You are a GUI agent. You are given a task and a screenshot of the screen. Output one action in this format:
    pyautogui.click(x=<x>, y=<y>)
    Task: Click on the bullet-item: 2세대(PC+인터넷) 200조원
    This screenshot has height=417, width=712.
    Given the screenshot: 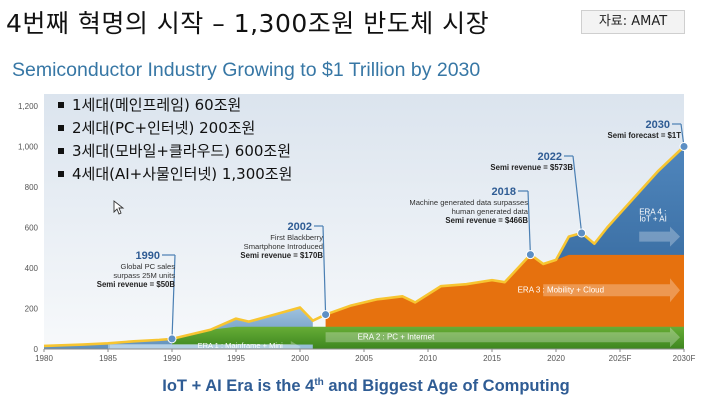 What is the action you would take?
    pyautogui.click(x=163, y=128)
    